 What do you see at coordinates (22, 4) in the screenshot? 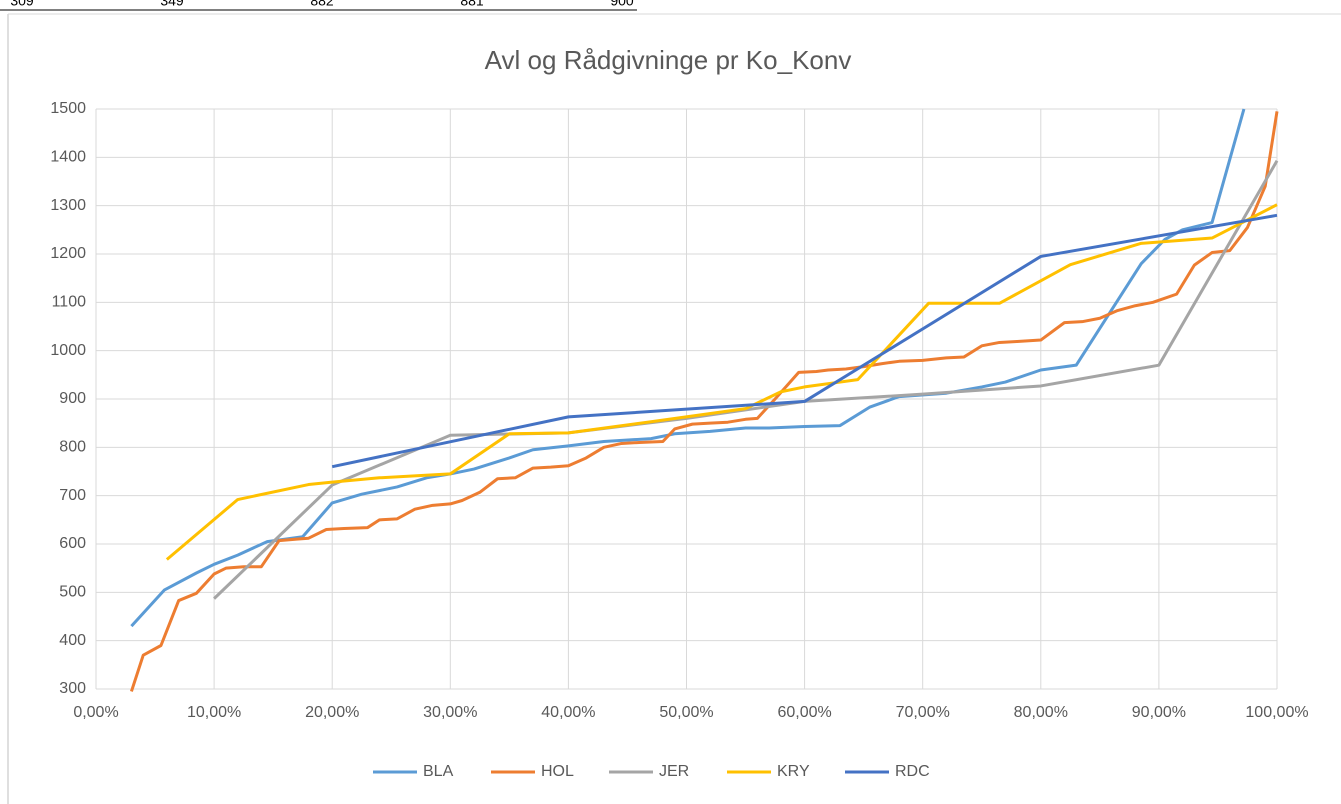
I see `sheet-cell: 309` at bounding box center [22, 4].